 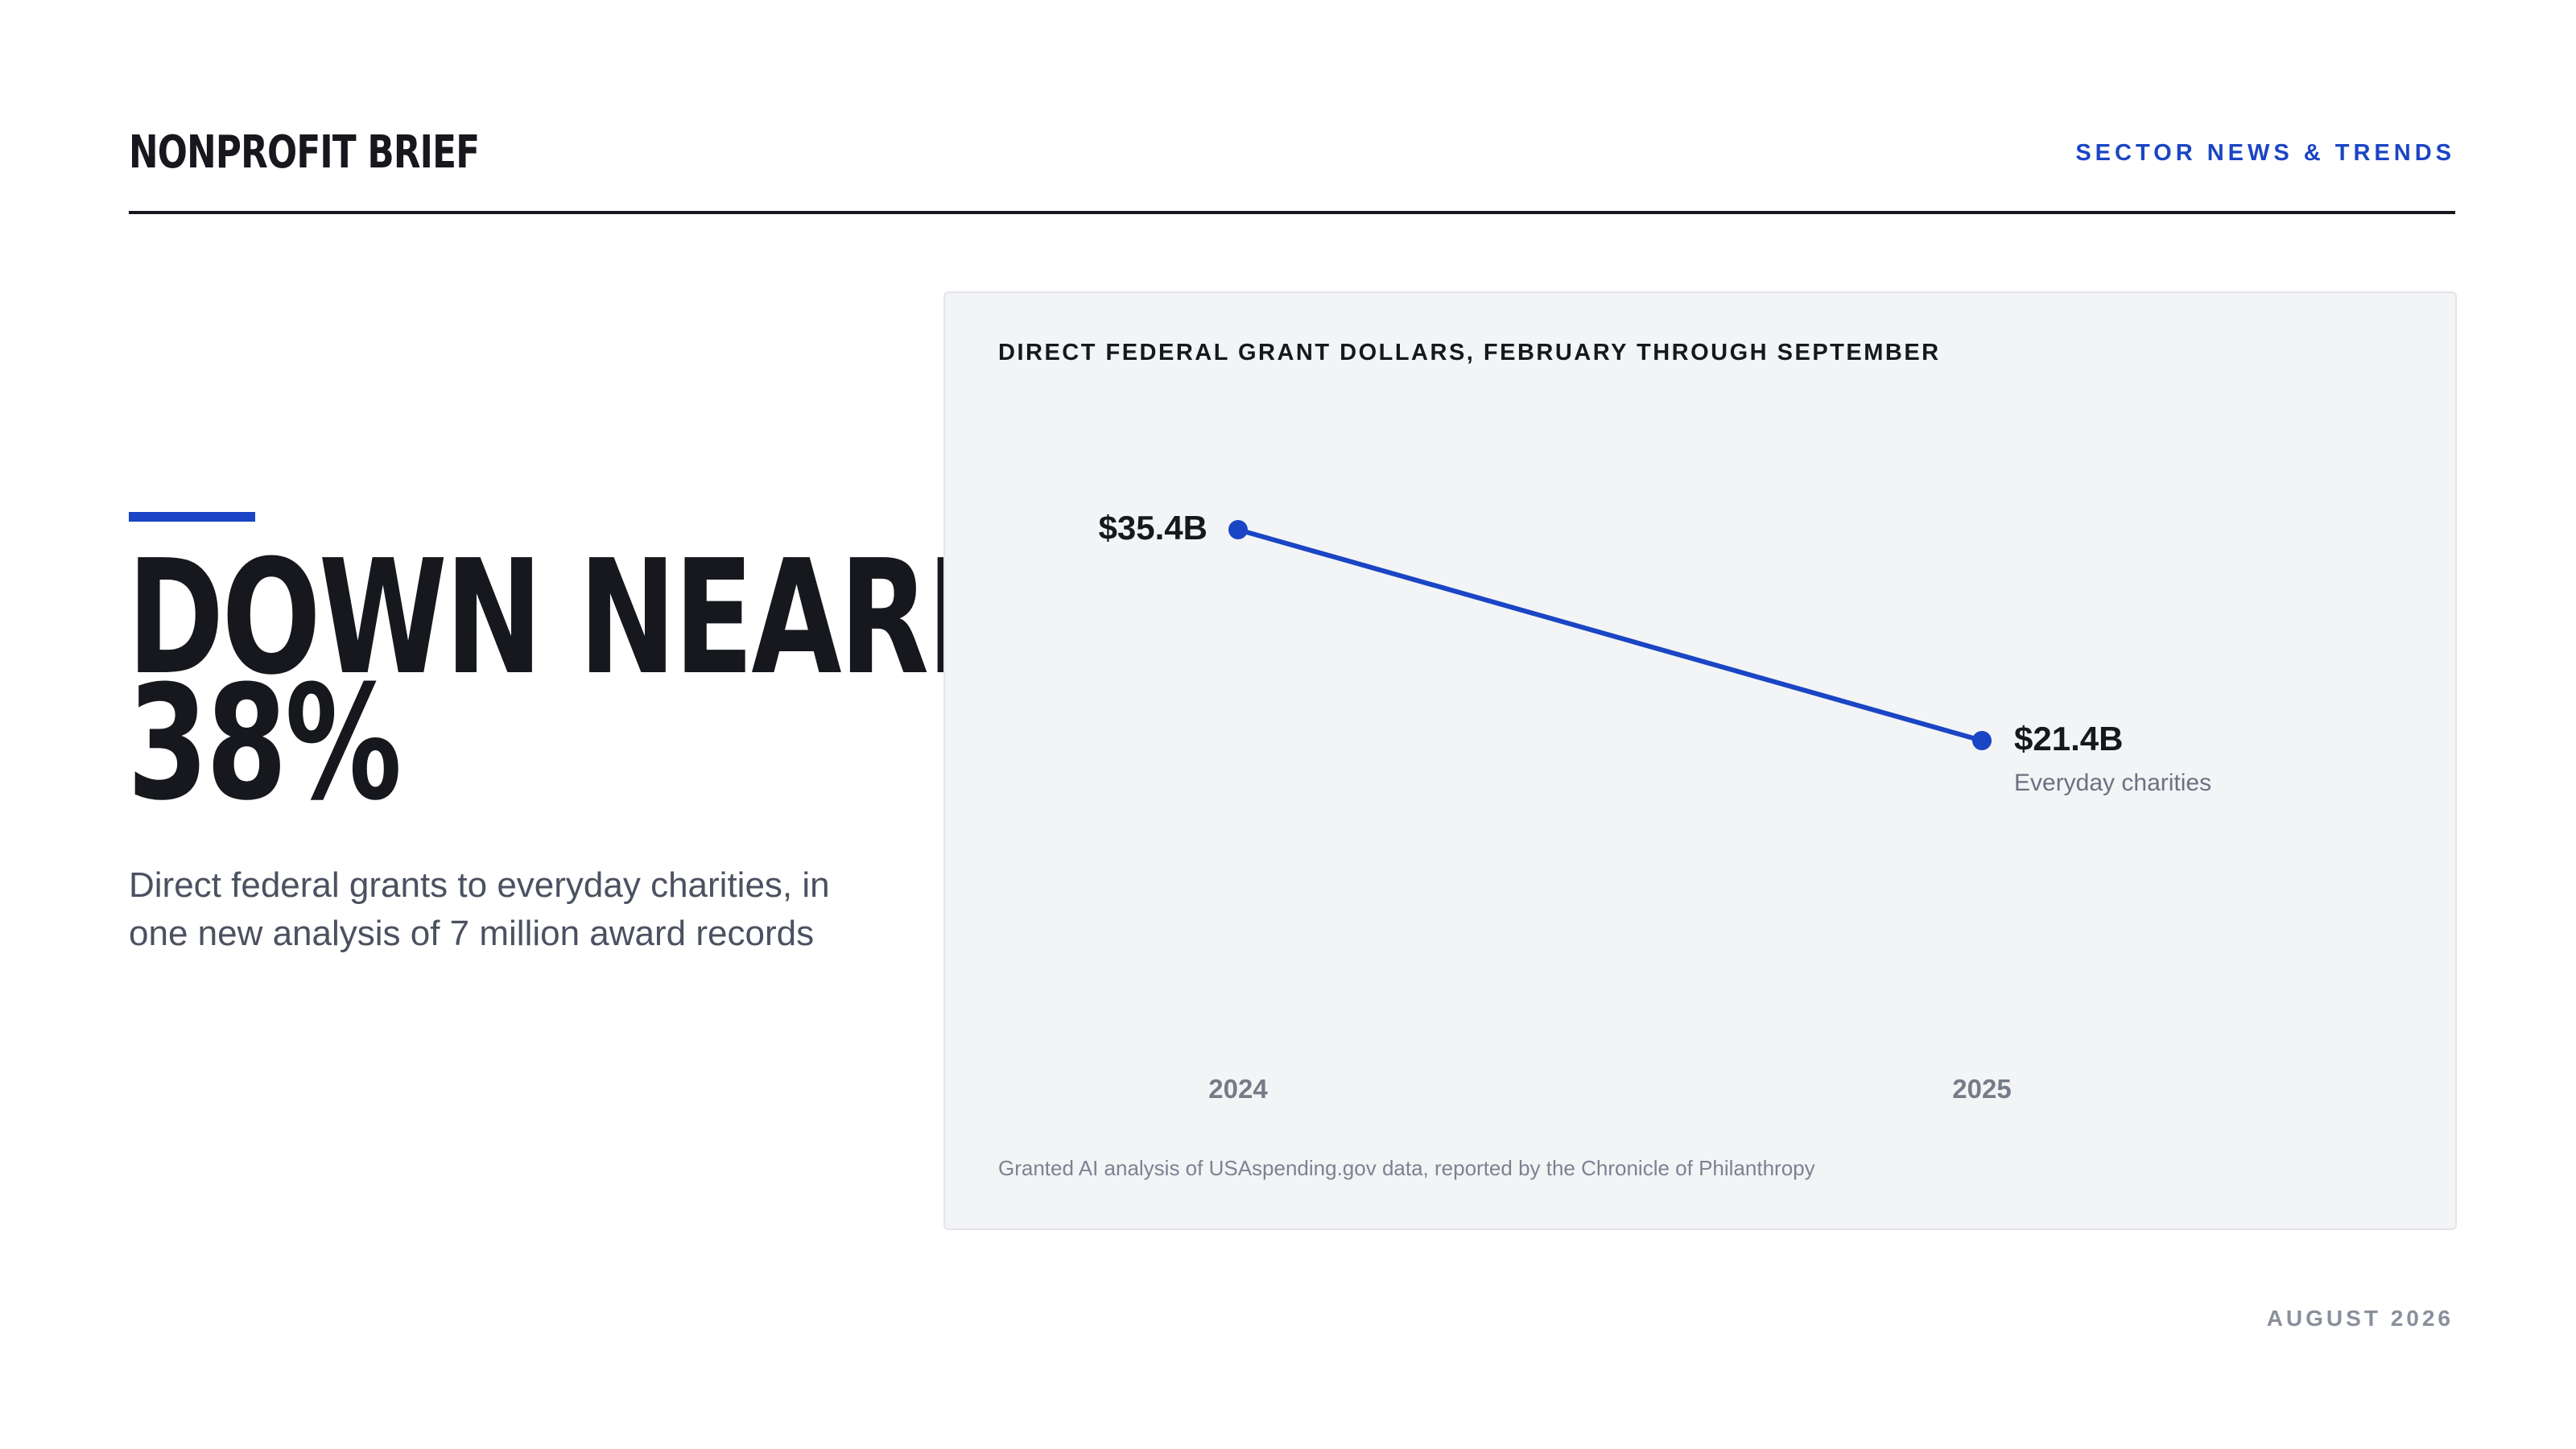 What do you see at coordinates (2360, 1318) in the screenshot?
I see `publication-date: AUGUST 2026` at bounding box center [2360, 1318].